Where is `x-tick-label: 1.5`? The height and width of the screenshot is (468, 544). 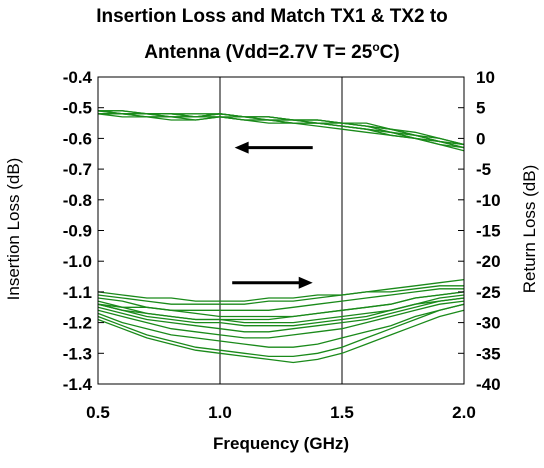
x-tick-label: 1.5 is located at coordinates (342, 412).